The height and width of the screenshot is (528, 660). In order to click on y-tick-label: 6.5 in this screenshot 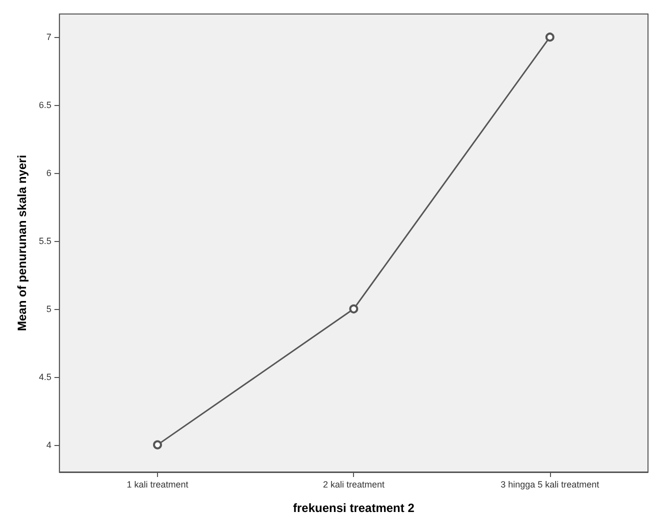, I will do `click(45, 105)`.